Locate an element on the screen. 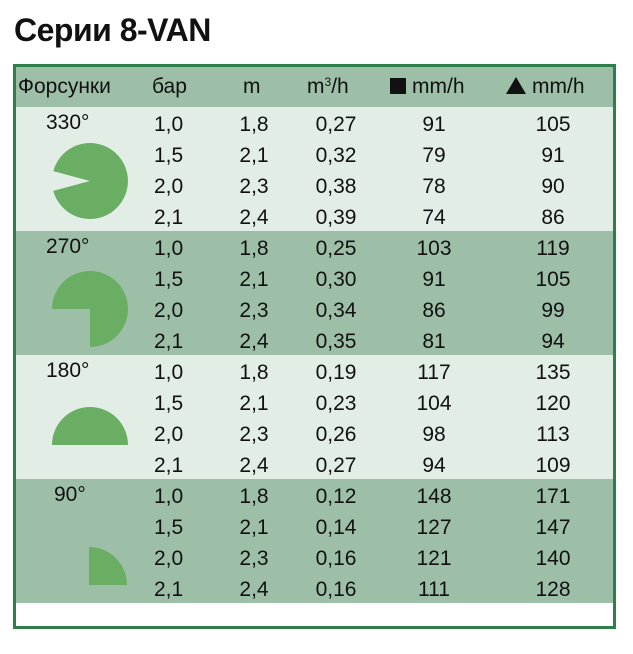 This screenshot has width=633, height=654. cell-flow: 0,38 is located at coordinates (336, 186).